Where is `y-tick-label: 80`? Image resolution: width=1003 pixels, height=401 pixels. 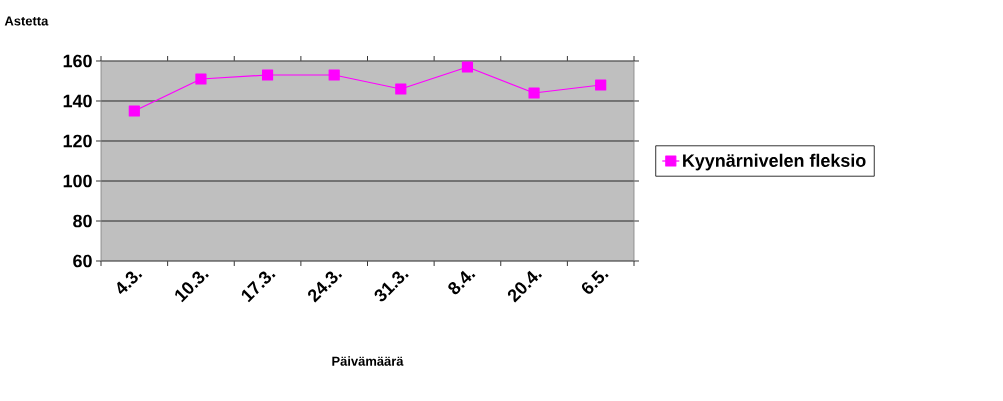
y-tick-label: 80 is located at coordinates (82, 221).